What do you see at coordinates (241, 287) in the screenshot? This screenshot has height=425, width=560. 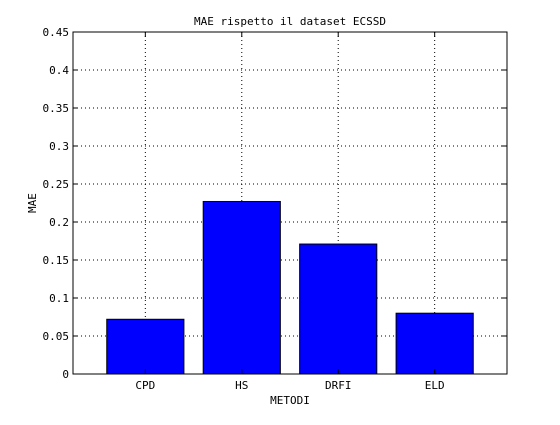 I see `bar-hs` at bounding box center [241, 287].